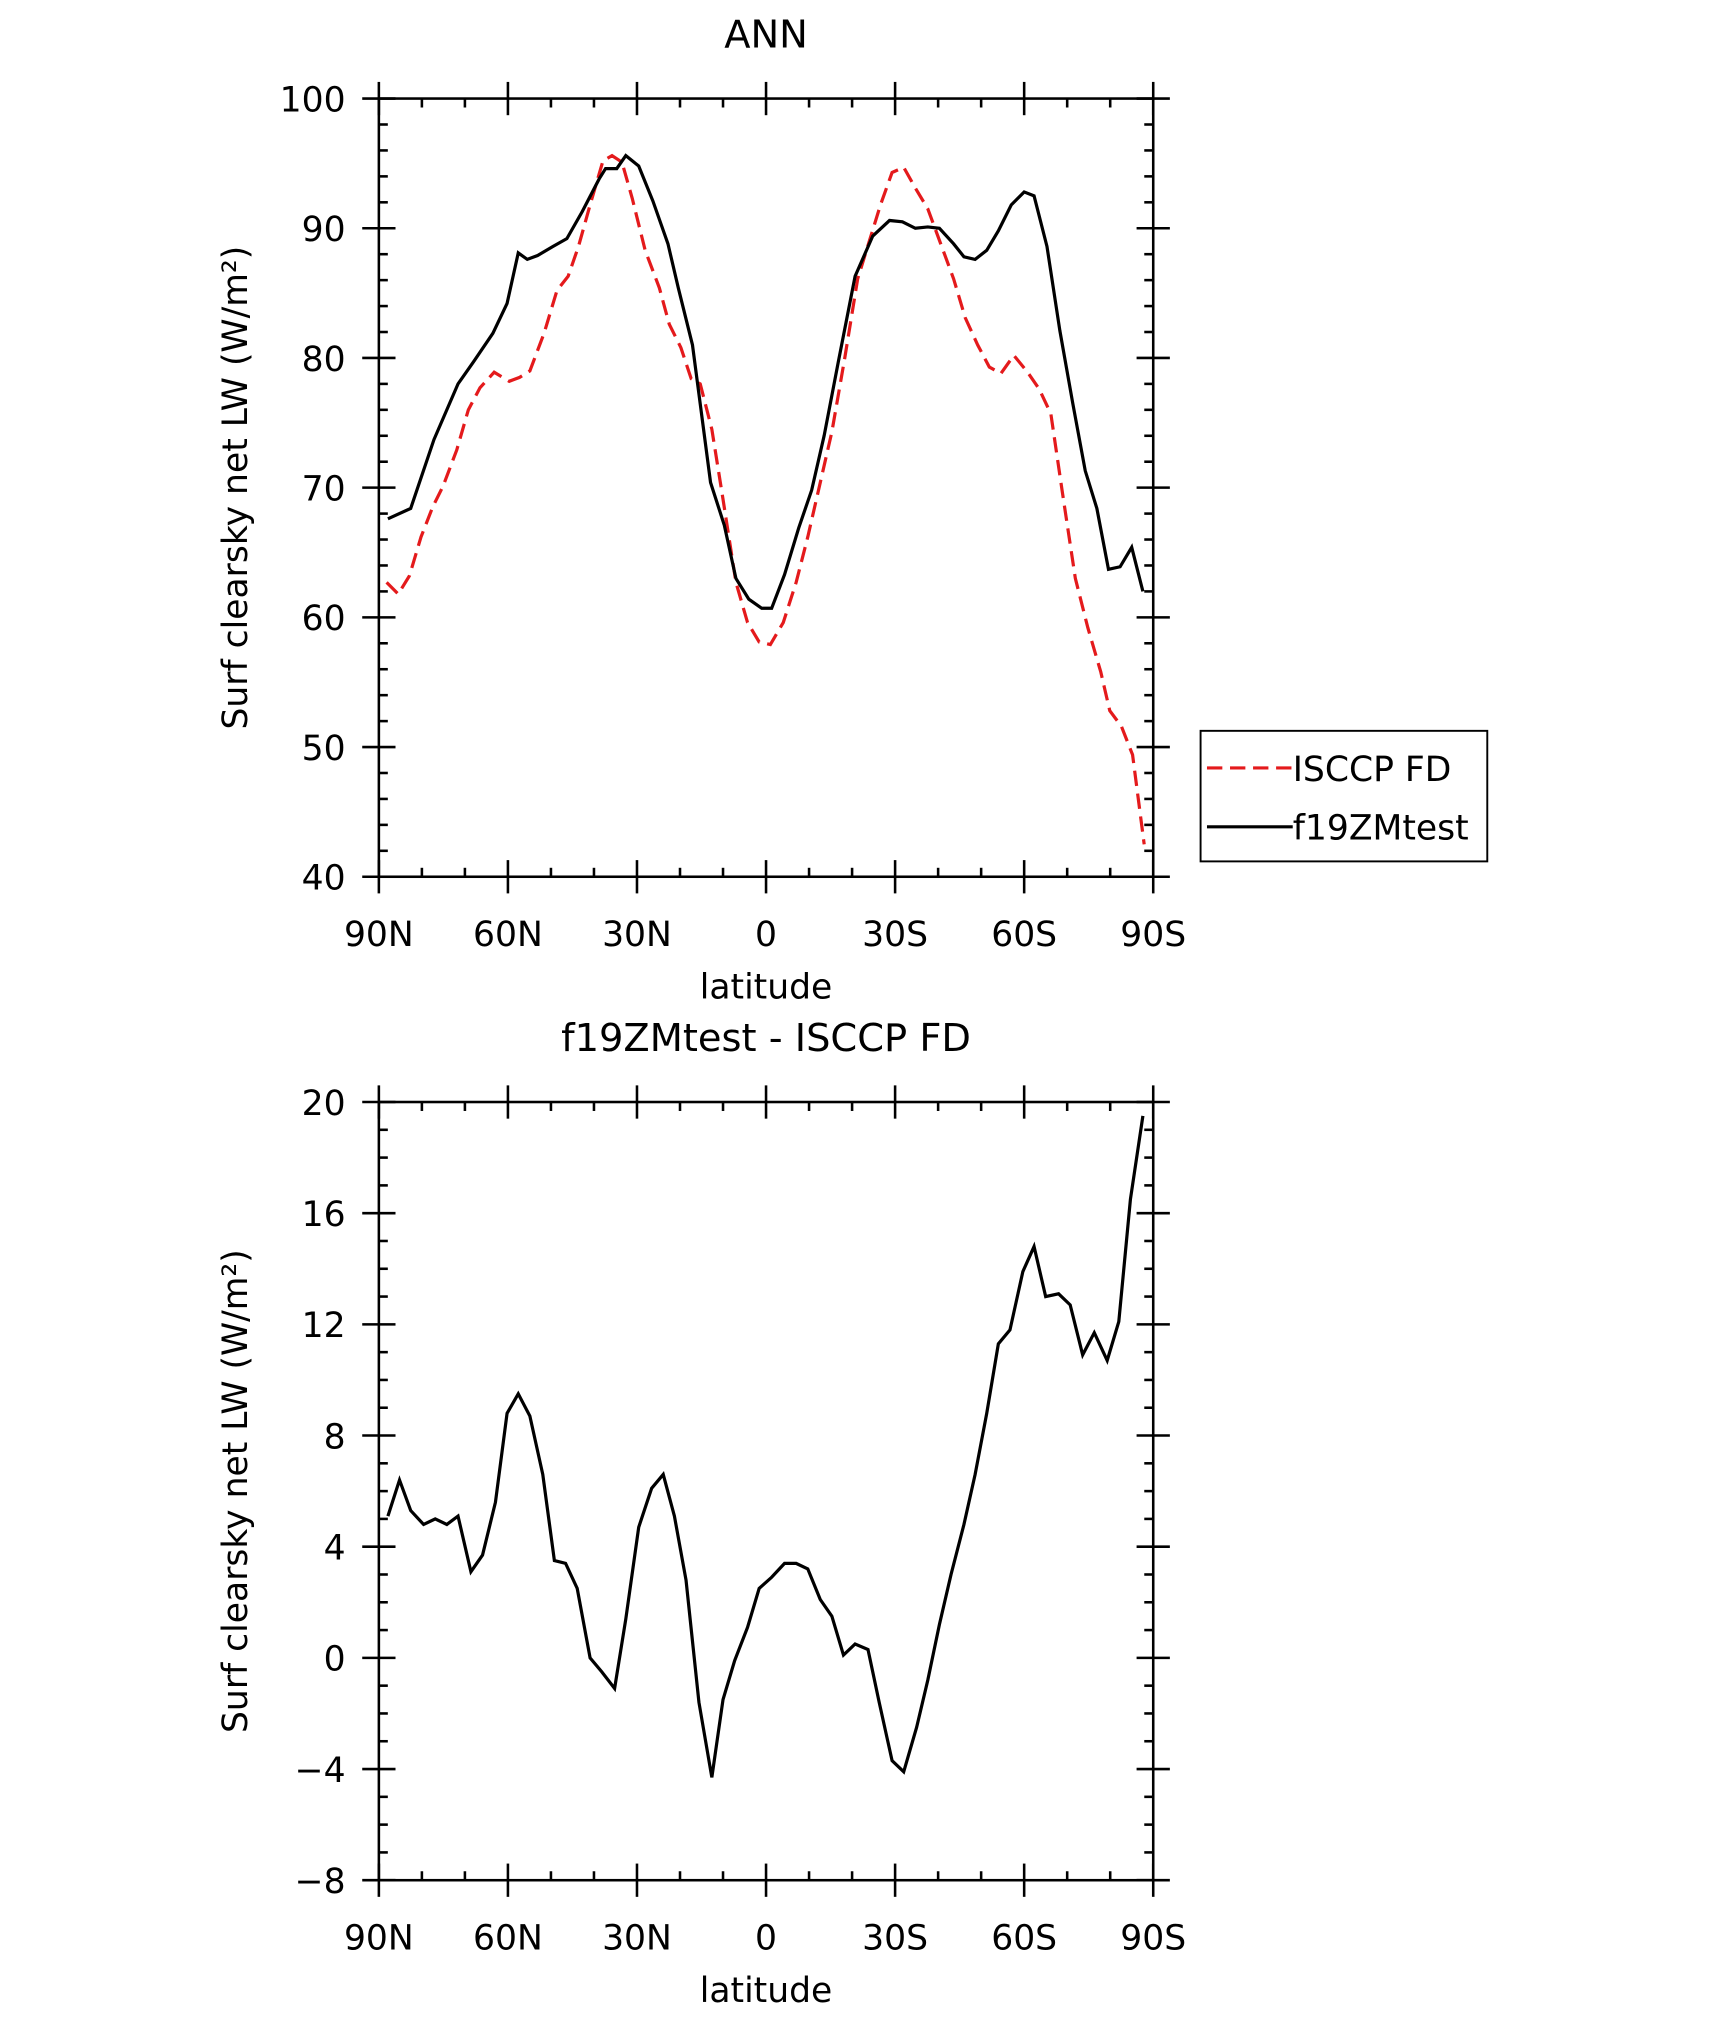 The image size is (1710, 2021). Describe the element at coordinates (324, 1104) in the screenshot. I see `y-tick-label: 20` at that location.